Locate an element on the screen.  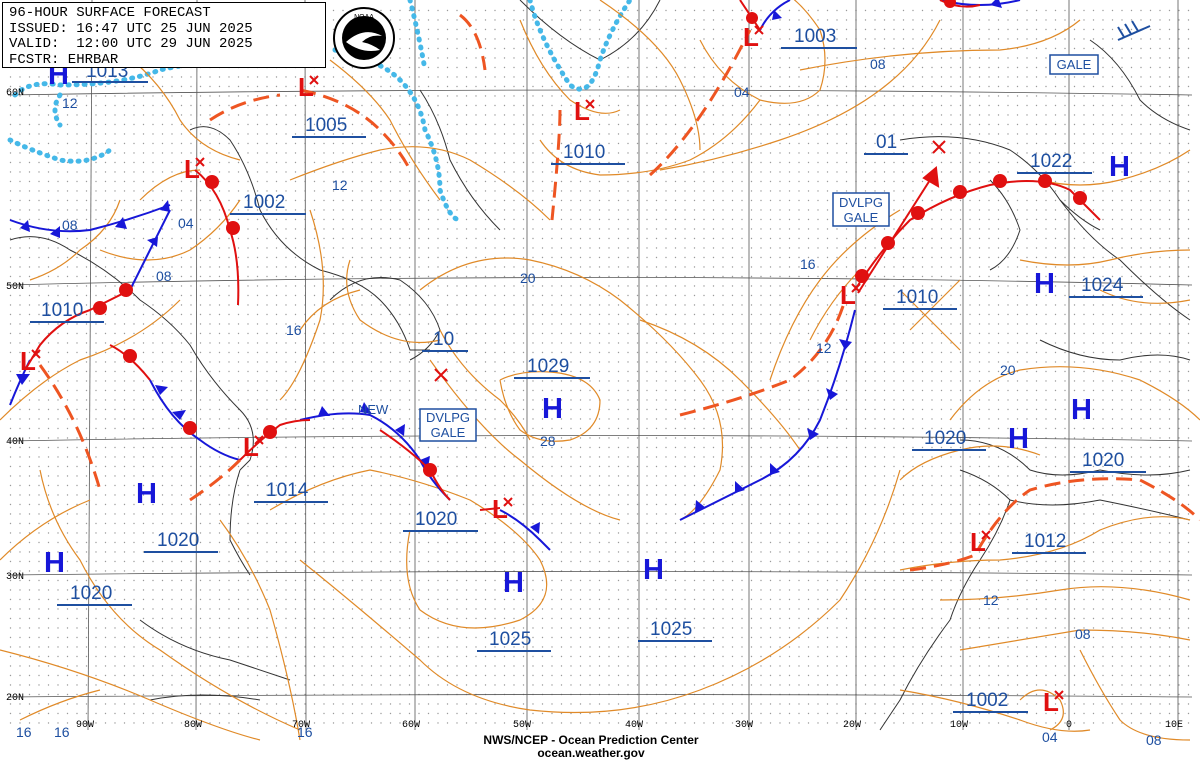
pressure-label: 10 is located at coordinates (445, 340).